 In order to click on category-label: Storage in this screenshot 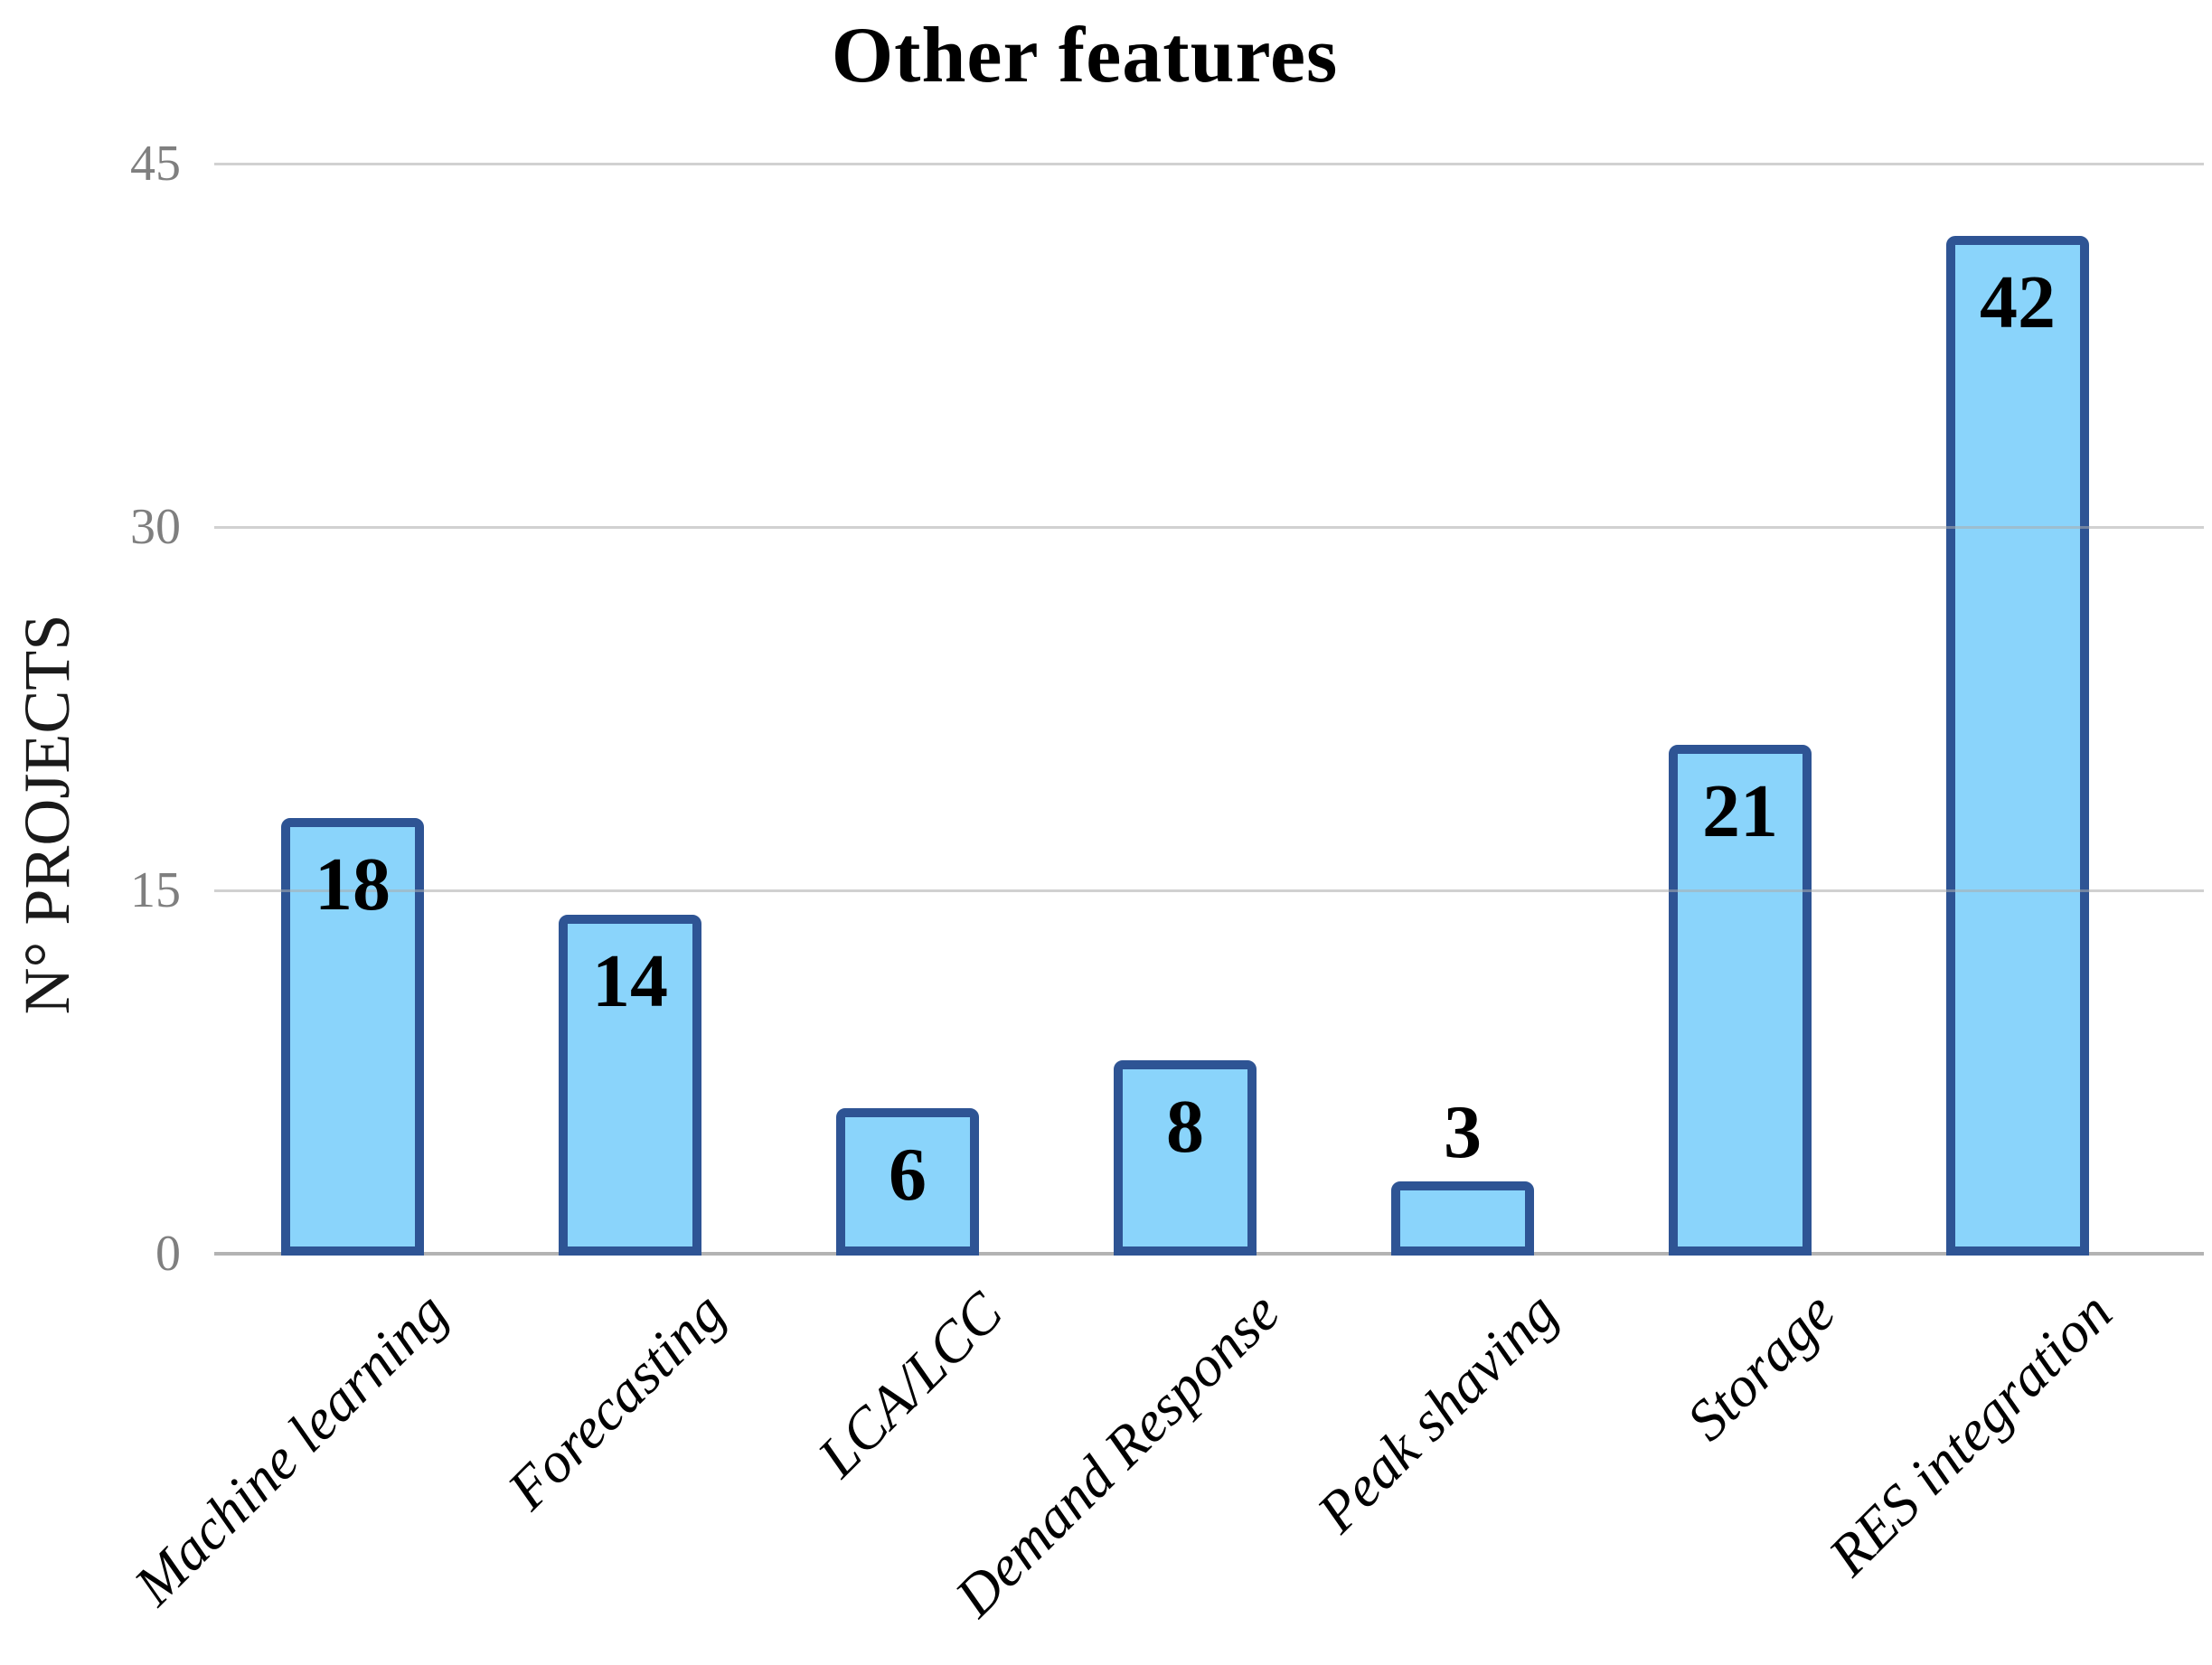, I will do `click(1761, 1366)`.